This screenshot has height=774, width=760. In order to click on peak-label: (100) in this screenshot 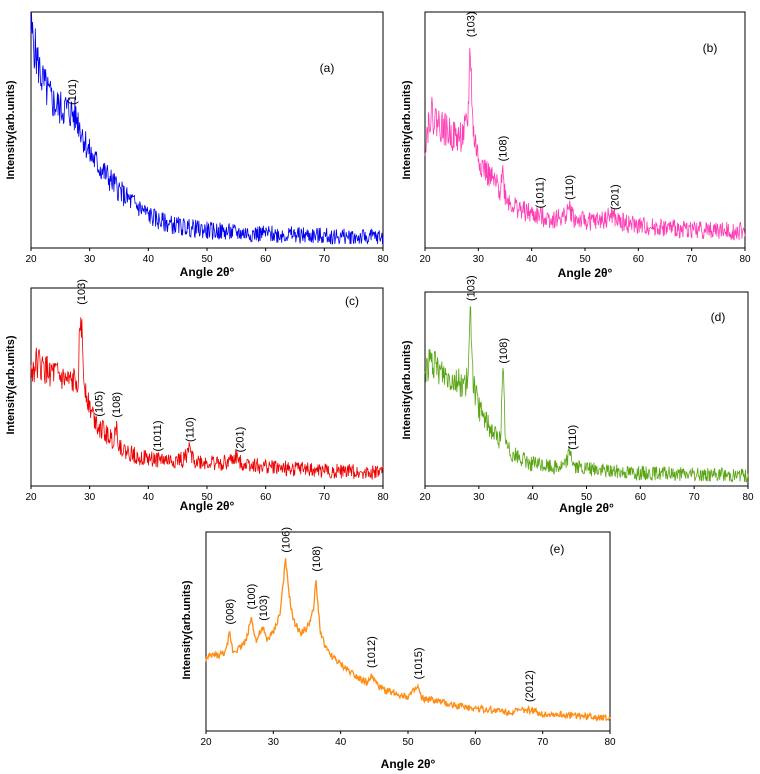, I will do `click(252, 597)`.